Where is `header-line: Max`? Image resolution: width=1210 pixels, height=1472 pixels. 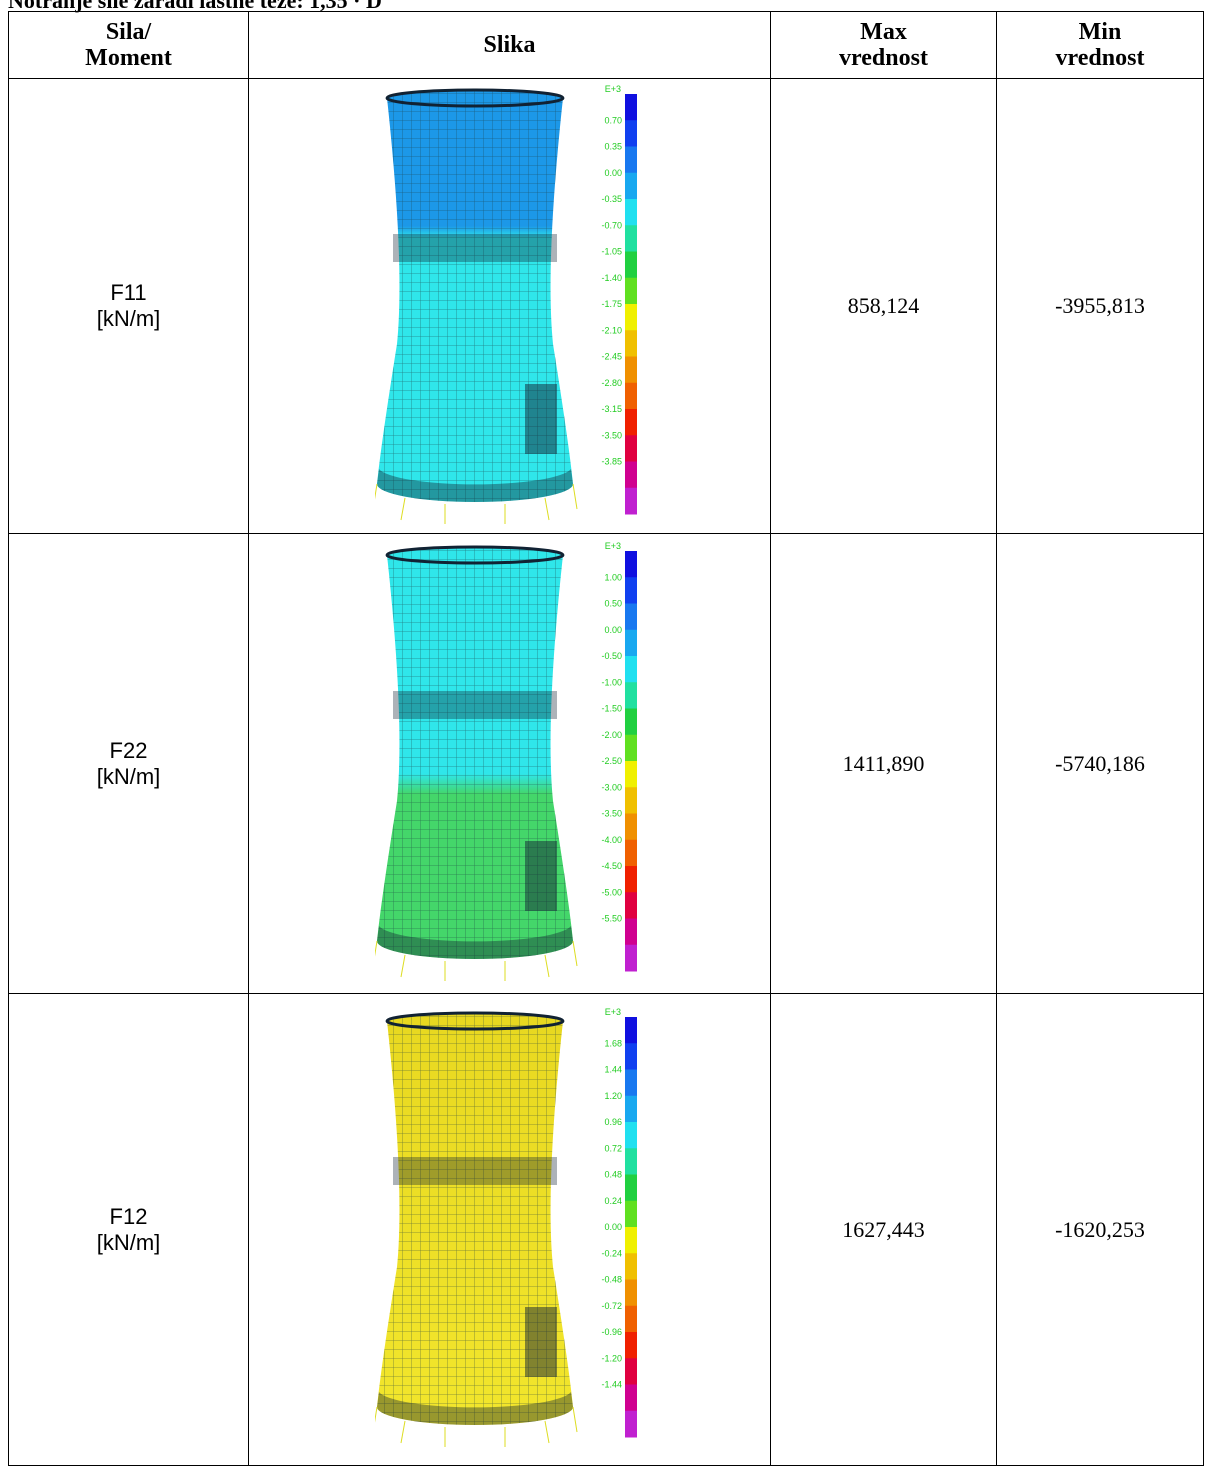 header-line: Max is located at coordinates (883, 32).